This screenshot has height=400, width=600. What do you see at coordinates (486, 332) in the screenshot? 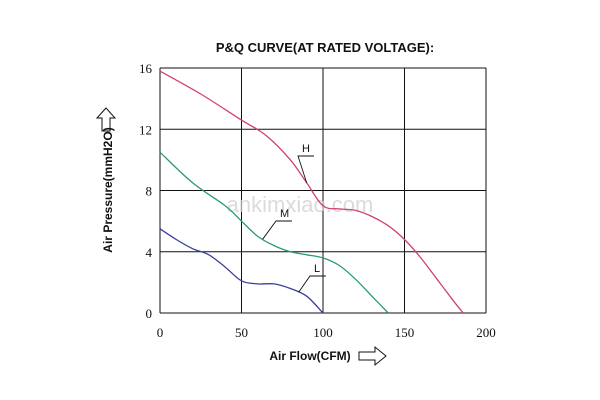
I see `x-tick-label: 200` at bounding box center [486, 332].